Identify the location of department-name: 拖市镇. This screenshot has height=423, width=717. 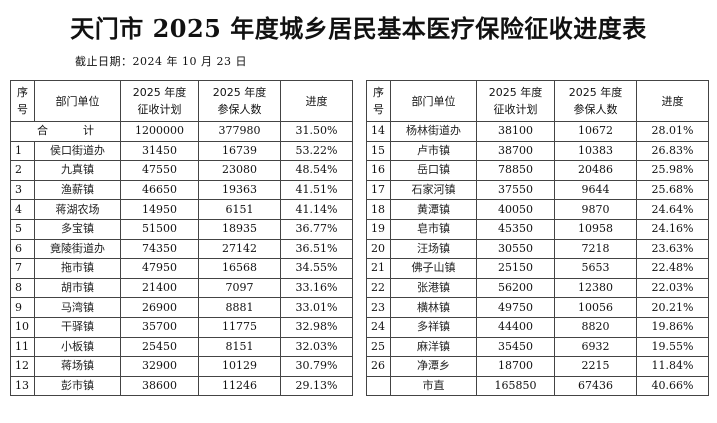
(77, 268).